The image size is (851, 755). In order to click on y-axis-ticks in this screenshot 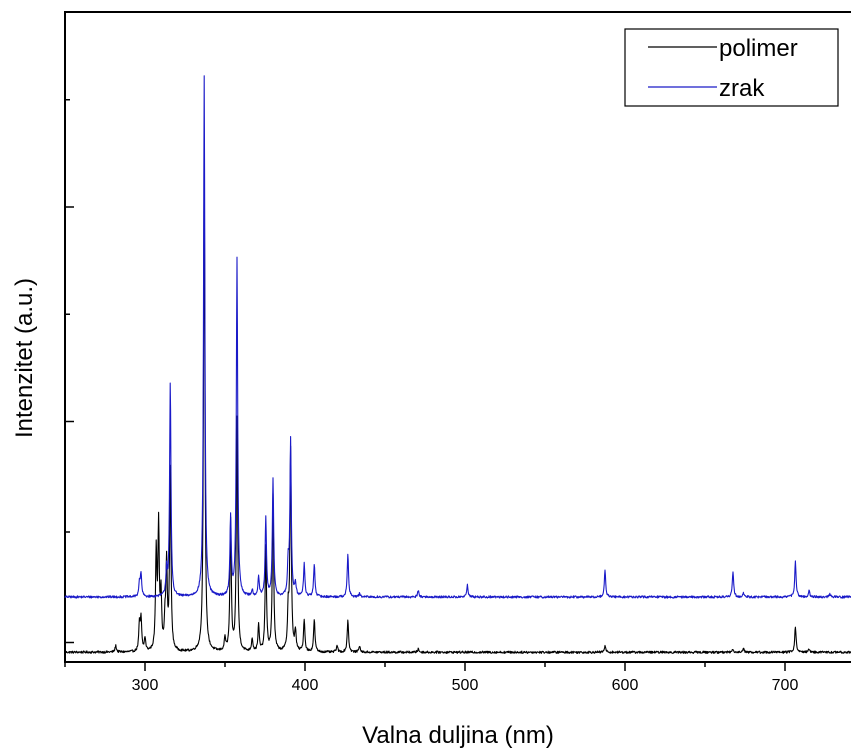, I will do `click(69, 371)`.